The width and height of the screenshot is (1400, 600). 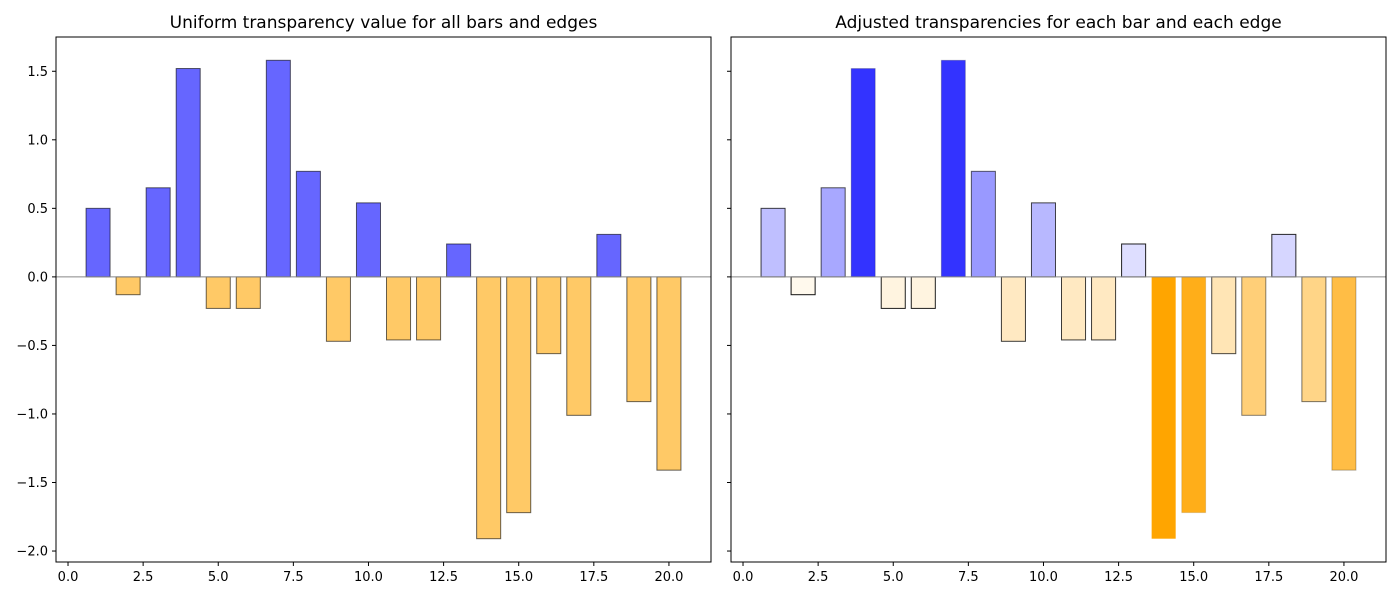 What do you see at coordinates (37, 140) in the screenshot?
I see `left-y-tick-label: 1.0` at bounding box center [37, 140].